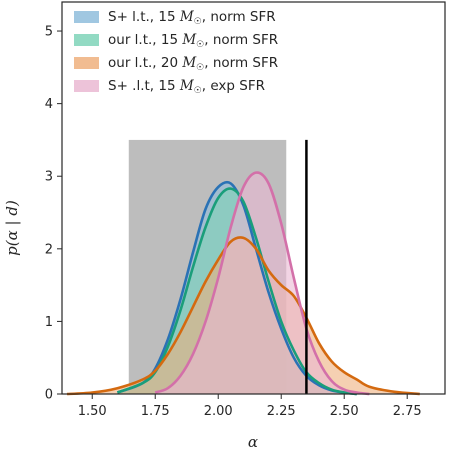 The width and height of the screenshot is (449, 454). What do you see at coordinates (281, 411) in the screenshot?
I see `x-tick-label: 2.25` at bounding box center [281, 411].